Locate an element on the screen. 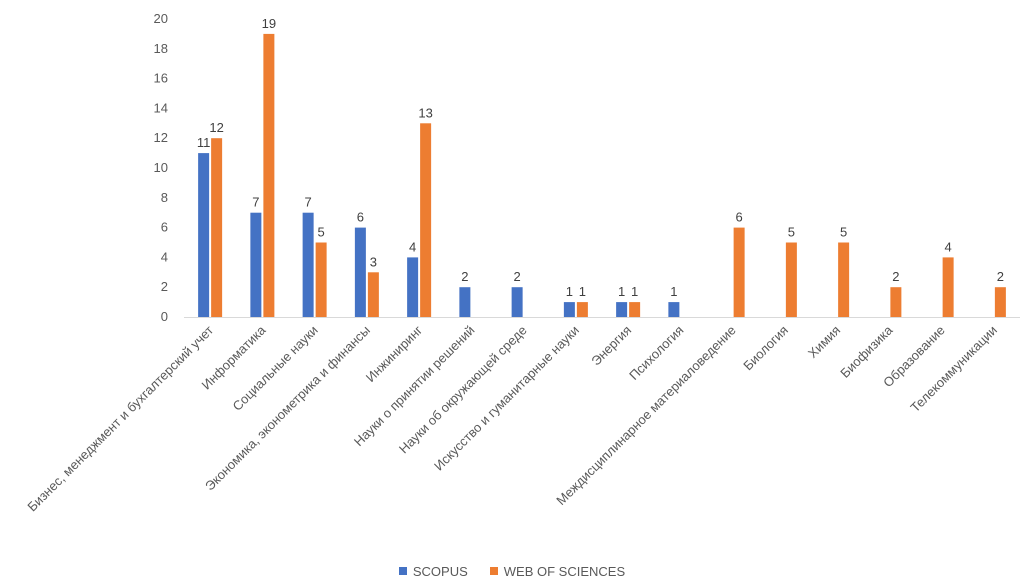 The height and width of the screenshot is (587, 1024). y-tick-label: 4 is located at coordinates (164, 256).